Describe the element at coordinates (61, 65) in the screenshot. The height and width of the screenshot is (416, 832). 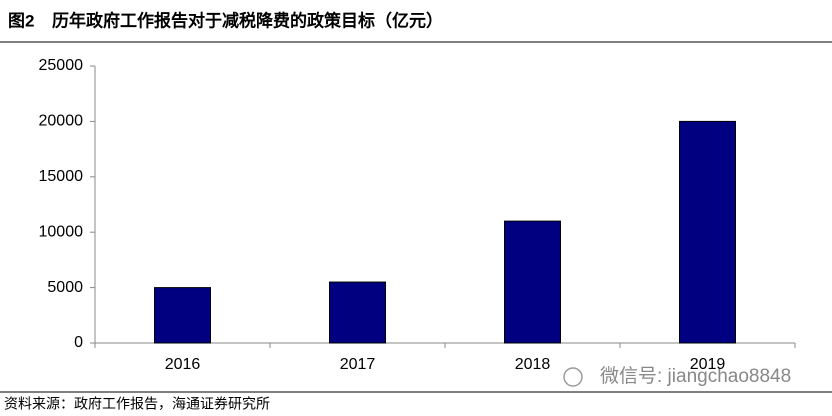
I see `y-tick-label: 25000` at that location.